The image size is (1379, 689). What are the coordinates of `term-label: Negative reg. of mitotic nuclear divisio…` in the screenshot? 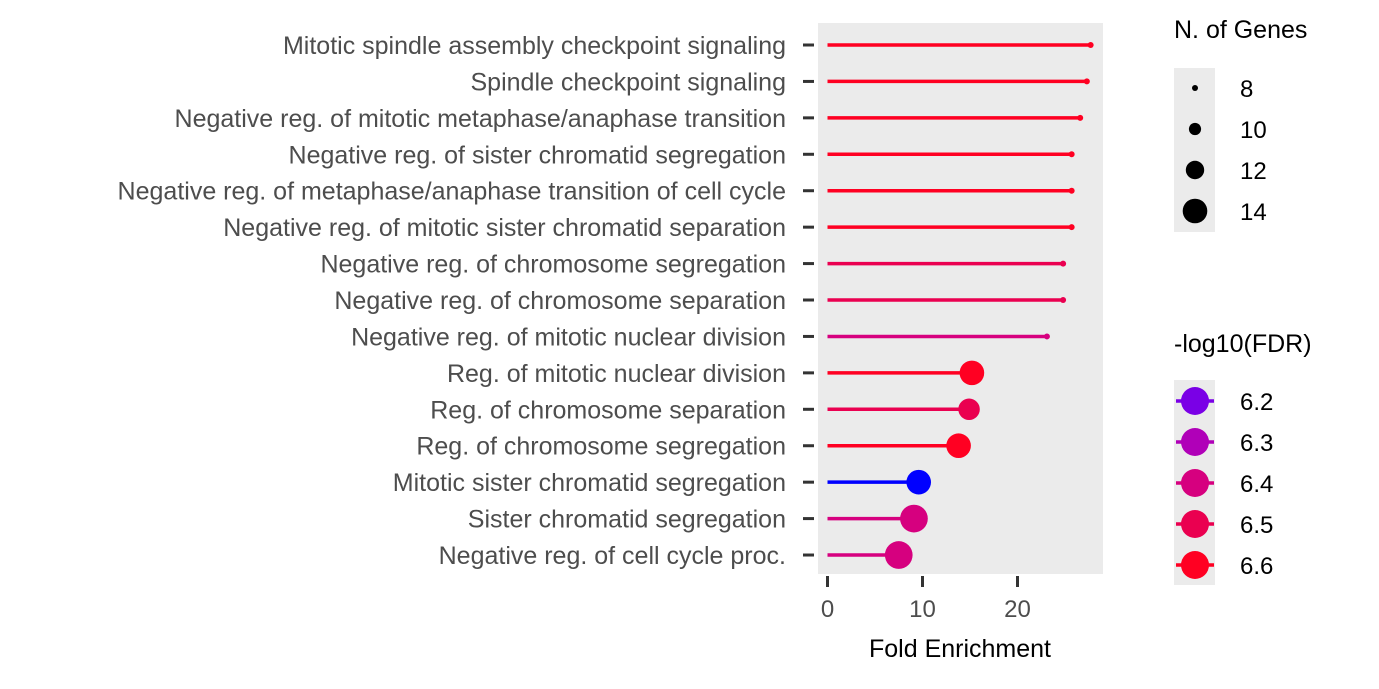 It's located at (568, 337).